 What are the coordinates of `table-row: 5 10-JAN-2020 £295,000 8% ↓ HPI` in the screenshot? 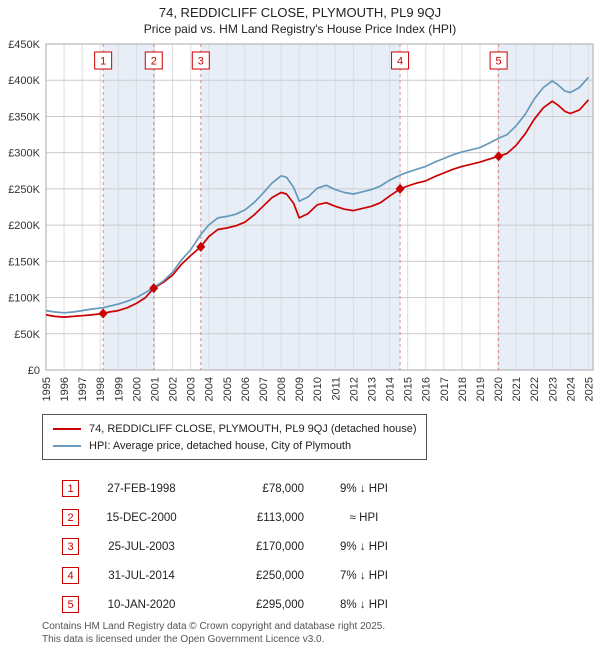 It's located at (243, 604).